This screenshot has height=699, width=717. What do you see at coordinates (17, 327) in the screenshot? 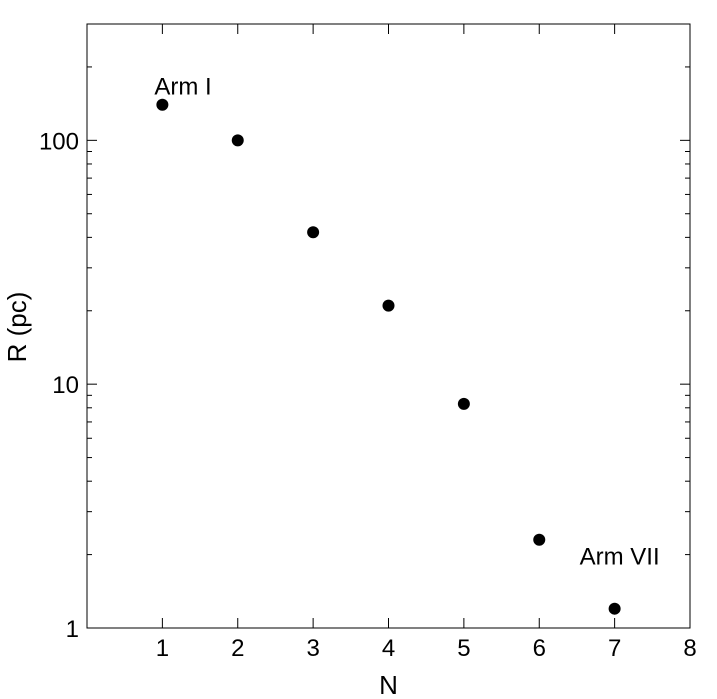
I see `y-axis-title: R (pc)` at bounding box center [17, 327].